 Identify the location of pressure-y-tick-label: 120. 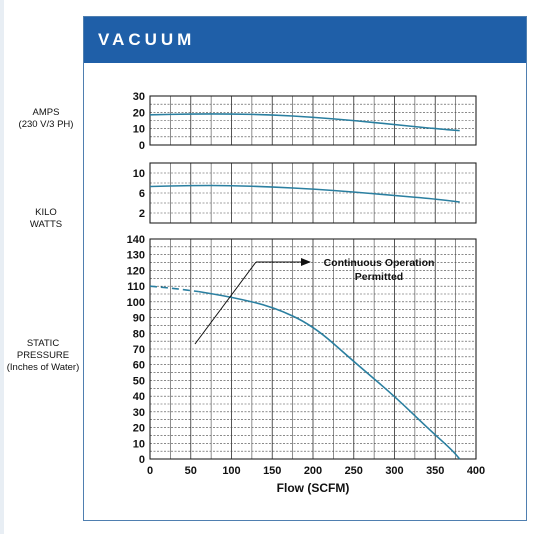
(136, 271).